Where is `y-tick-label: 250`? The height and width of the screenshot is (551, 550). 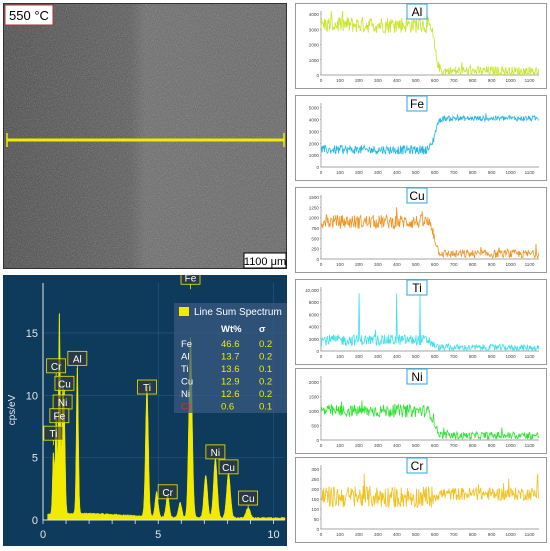
y-tick-label: 250 is located at coordinates (315, 249).